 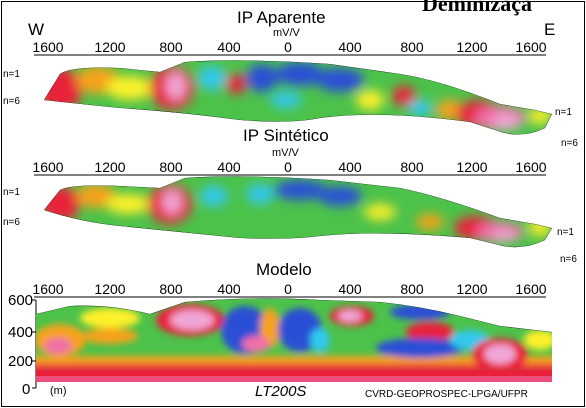 What do you see at coordinates (21, 300) in the screenshot?
I see `depth-label-600: 600` at bounding box center [21, 300].